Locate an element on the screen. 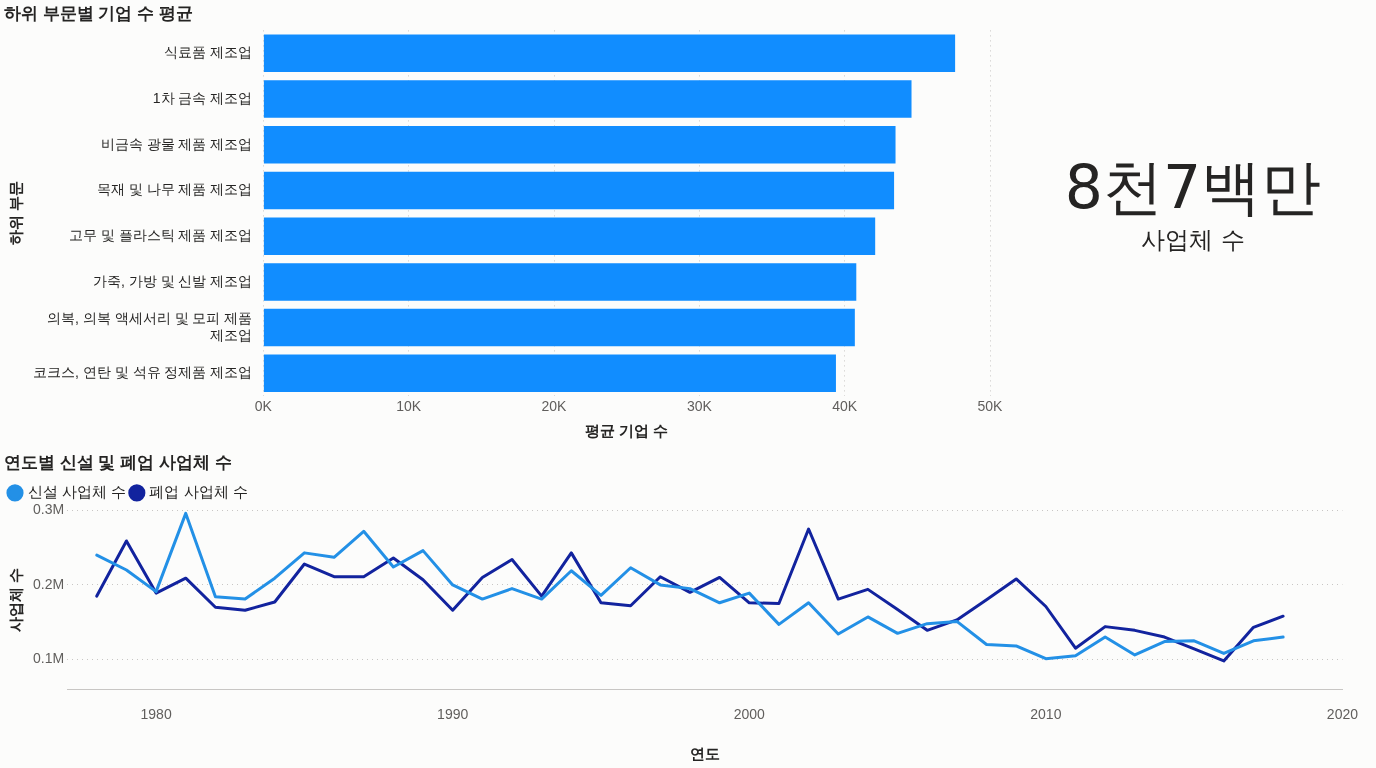 The image size is (1376, 768). y-tick-label: 0.1M is located at coordinates (49, 658).